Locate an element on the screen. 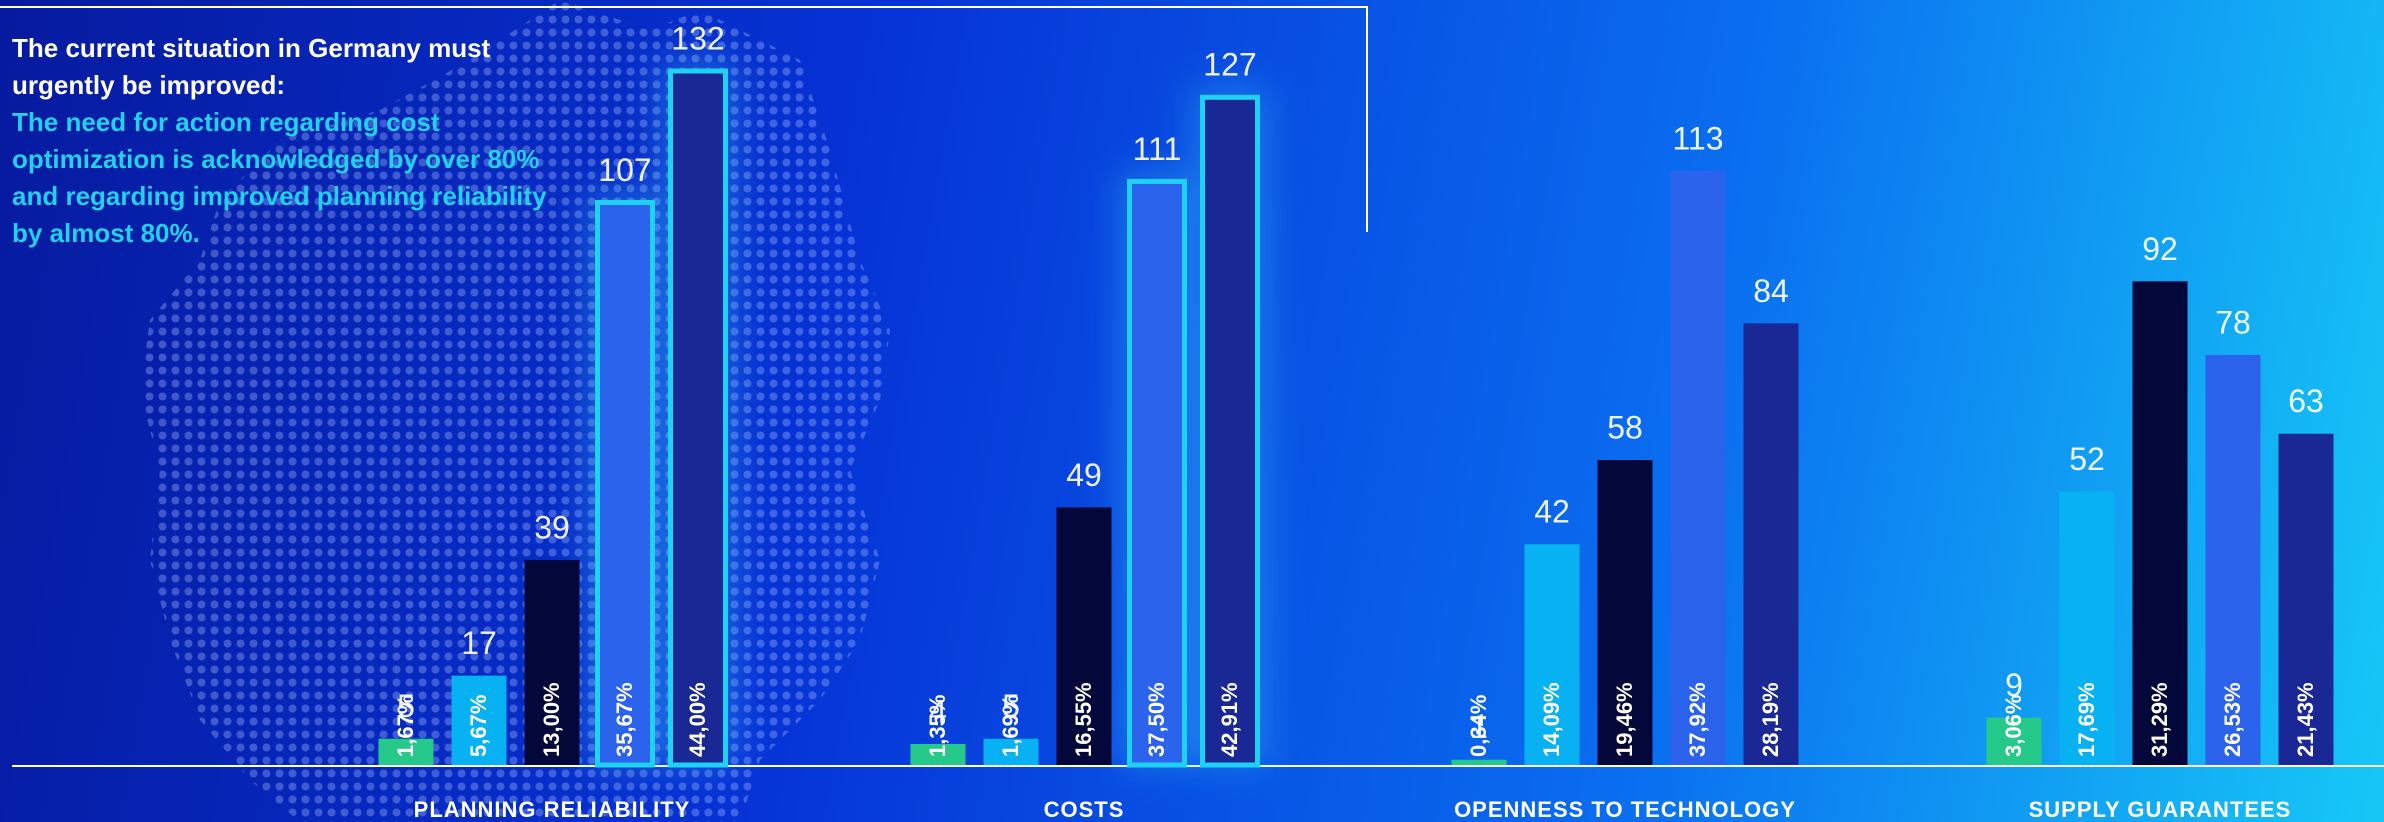 The width and height of the screenshot is (2384, 822). share-label: 5,67% is located at coordinates (478, 726).